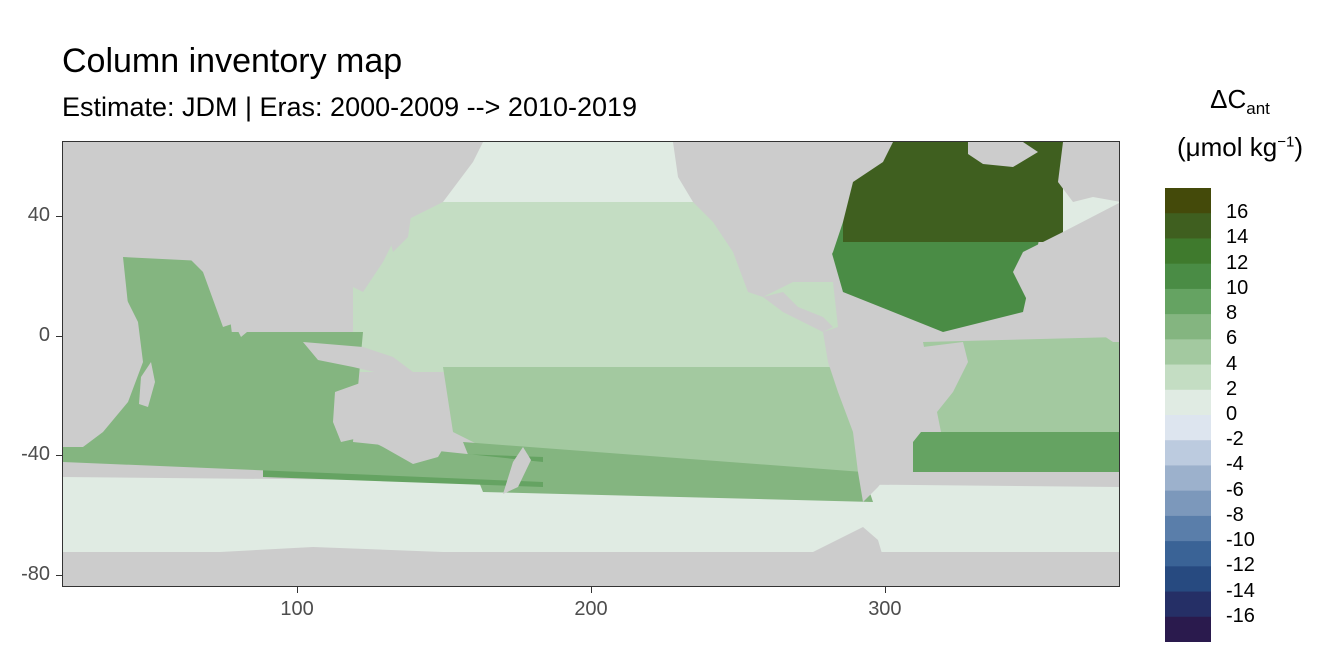 This screenshot has width=1344, height=672. Describe the element at coordinates (783, 219) in the screenshot. I see `land-north-america` at that location.